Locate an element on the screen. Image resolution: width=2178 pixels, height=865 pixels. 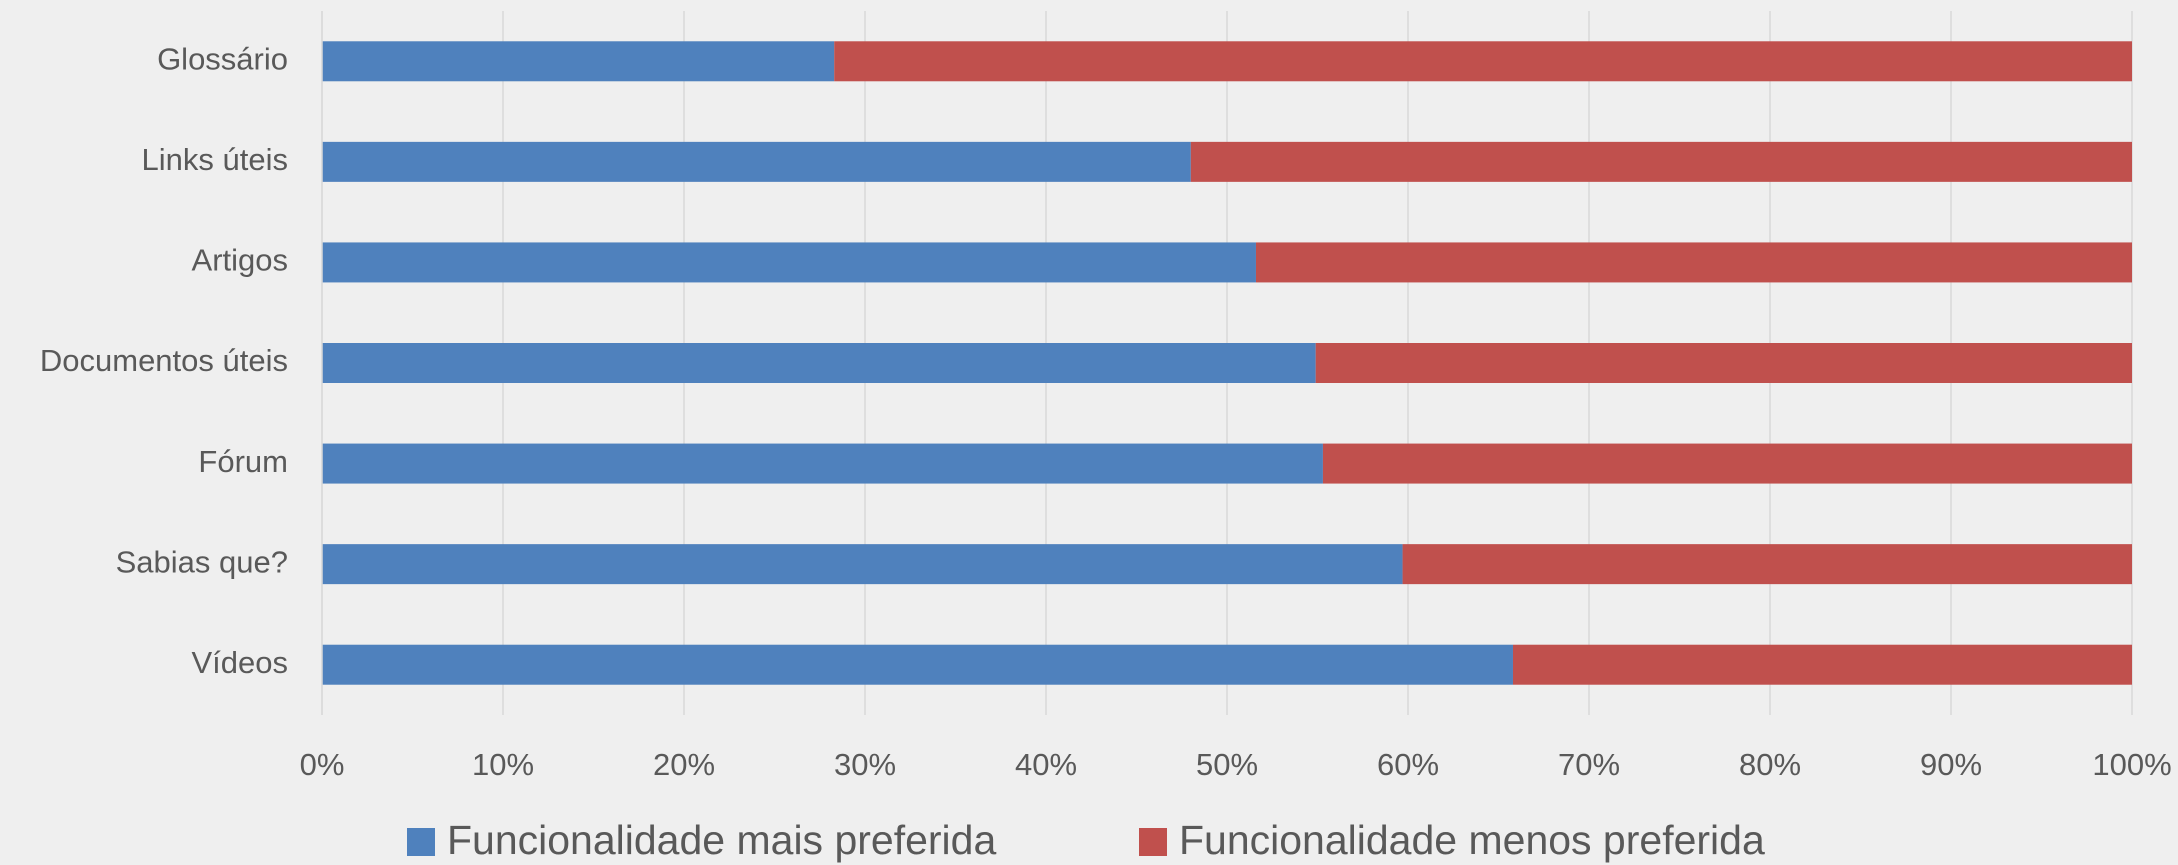
y-tick-label: Vídeos is located at coordinates (239, 662).